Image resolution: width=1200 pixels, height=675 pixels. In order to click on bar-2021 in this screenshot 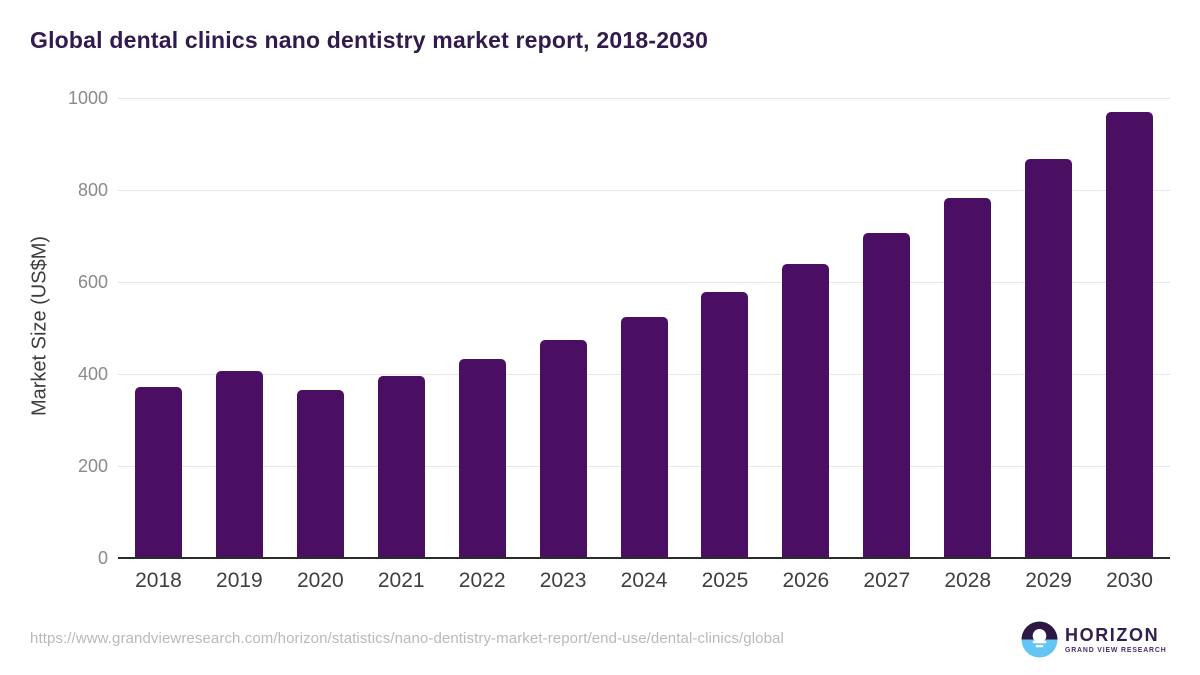, I will do `click(401, 467)`.